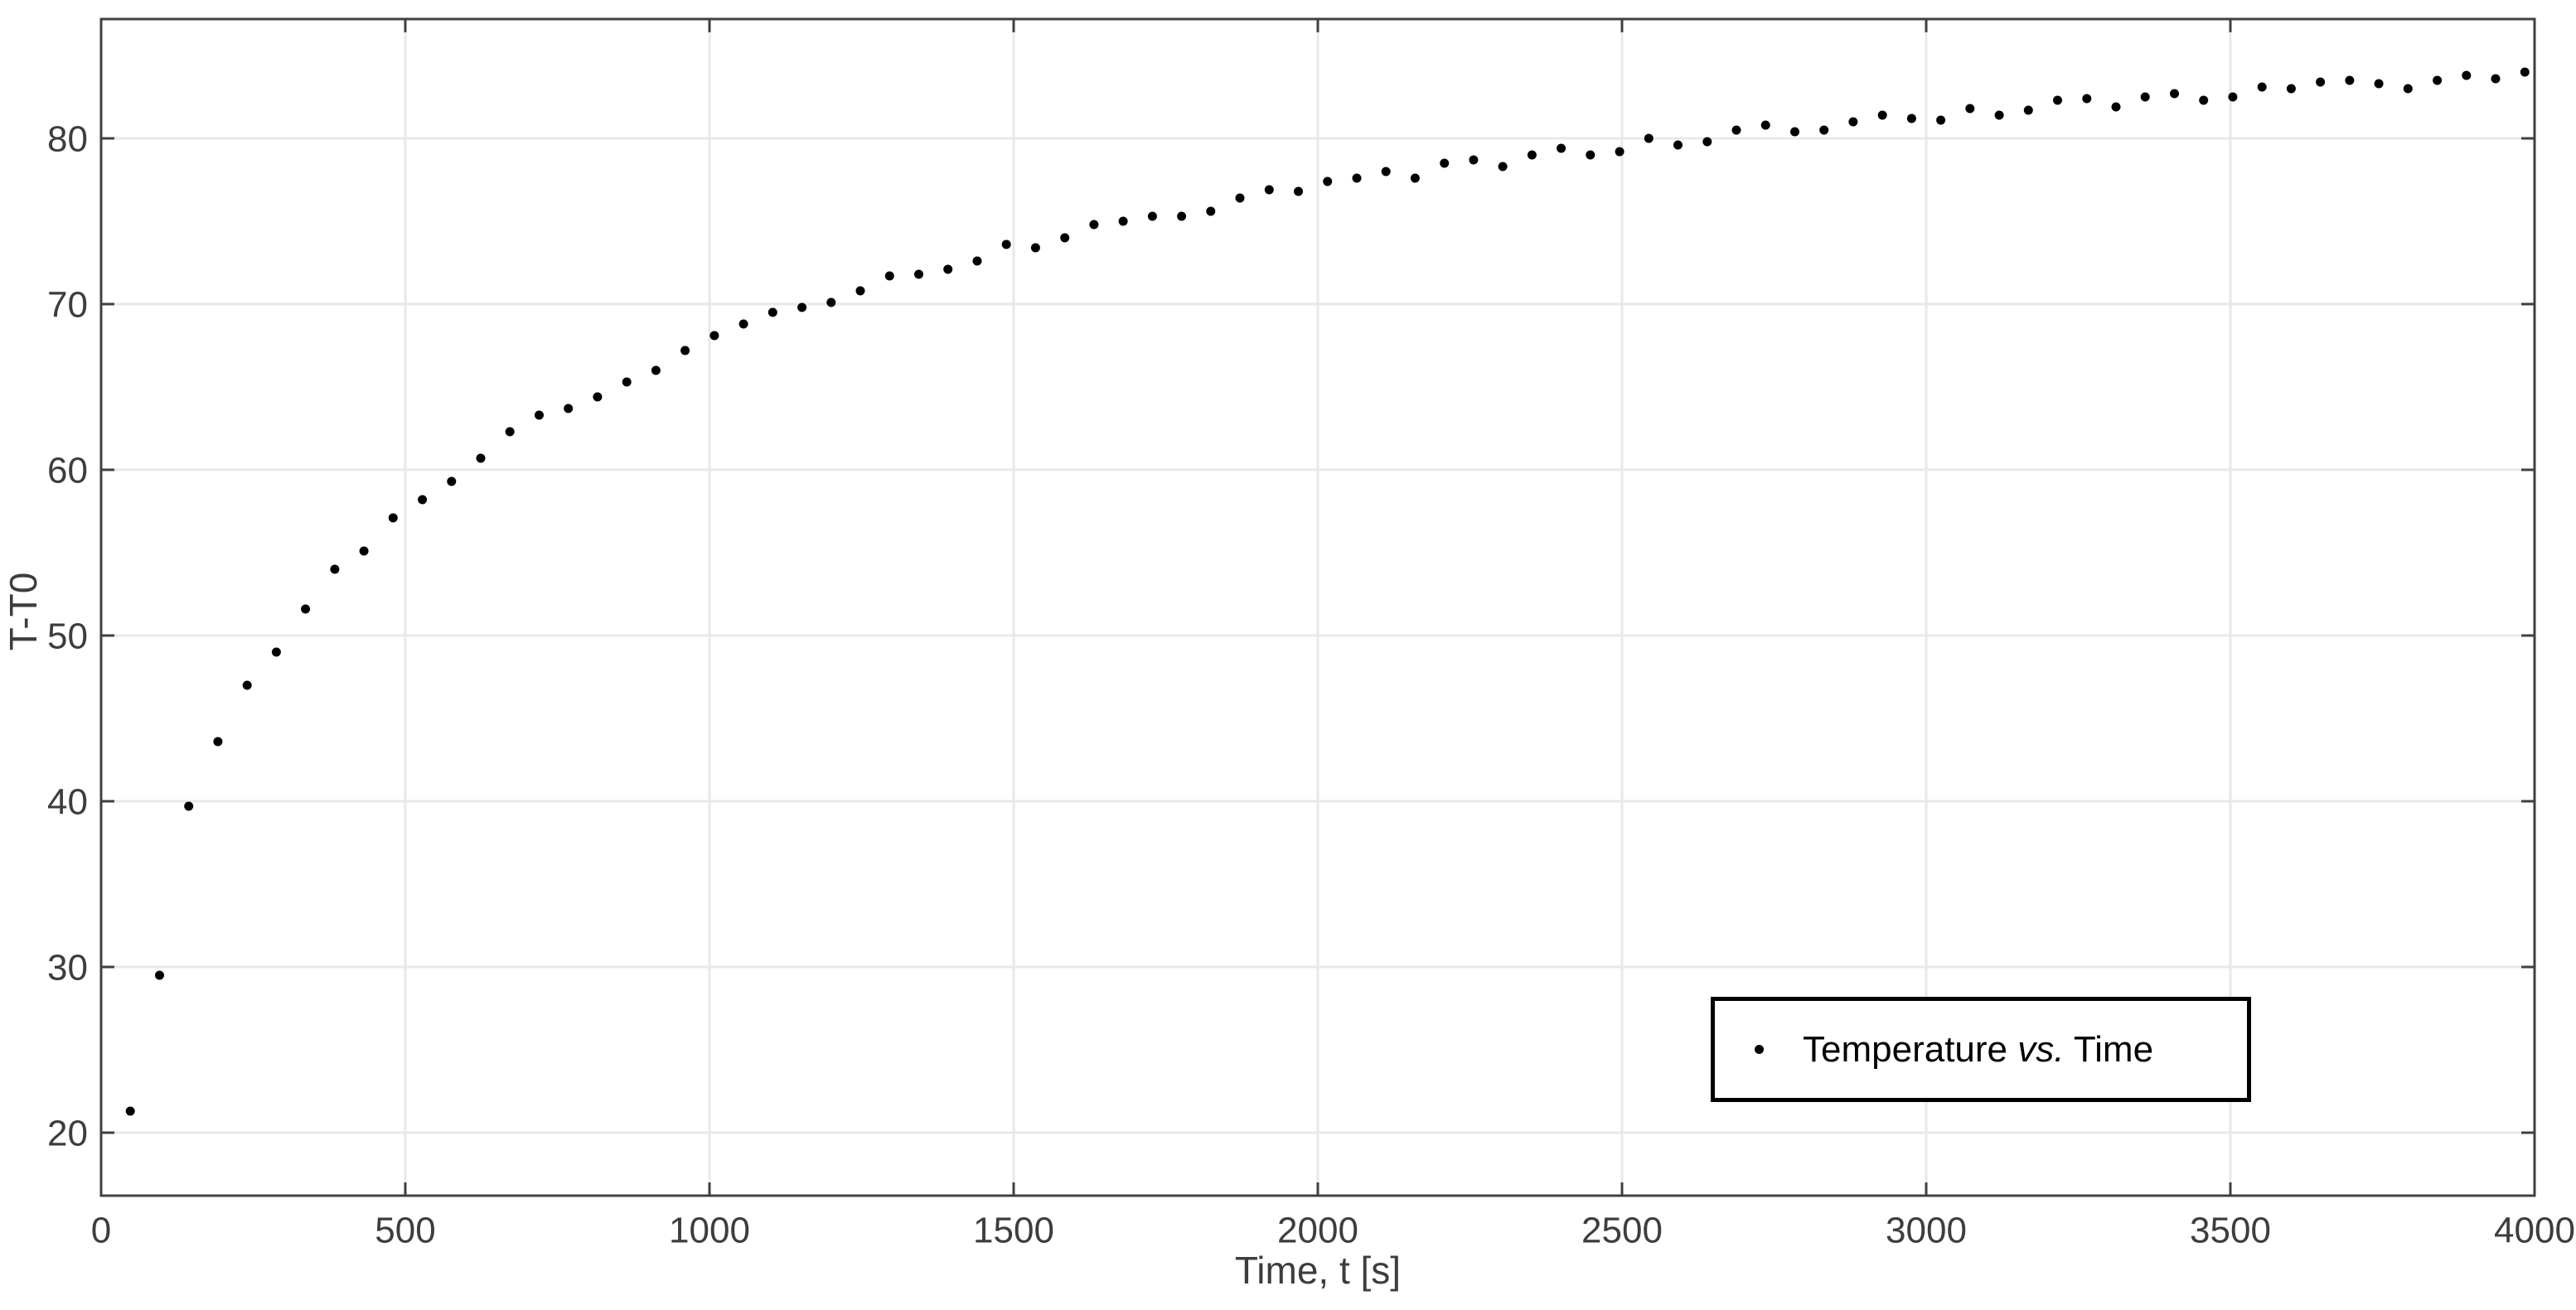 This screenshot has width=2576, height=1310. What do you see at coordinates (1013, 1230) in the screenshot?
I see `x-tick-label: 1500` at bounding box center [1013, 1230].